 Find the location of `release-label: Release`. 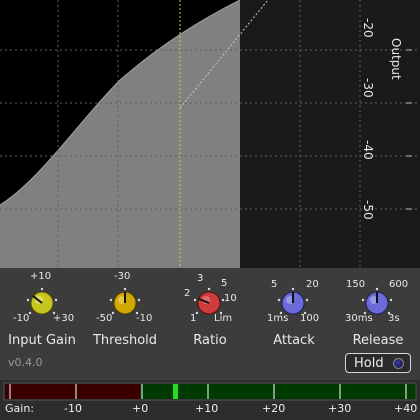

release-label: Release is located at coordinates (378, 340).